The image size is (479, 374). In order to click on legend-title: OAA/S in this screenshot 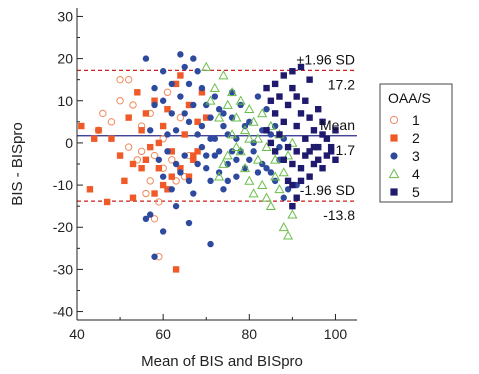, I will do `click(409, 98)`.